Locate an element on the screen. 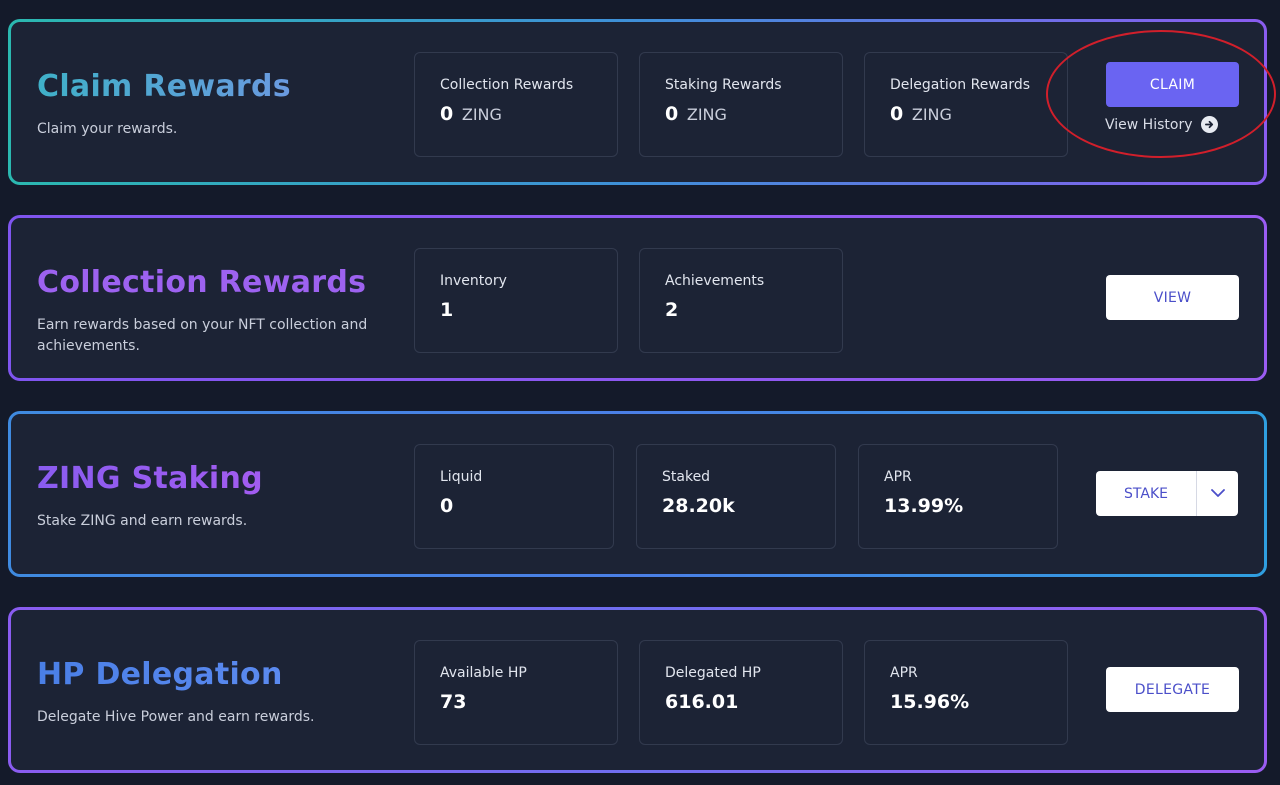  staking-rewards-stat: Staking Rewards 0 ZING is located at coordinates (741, 104).